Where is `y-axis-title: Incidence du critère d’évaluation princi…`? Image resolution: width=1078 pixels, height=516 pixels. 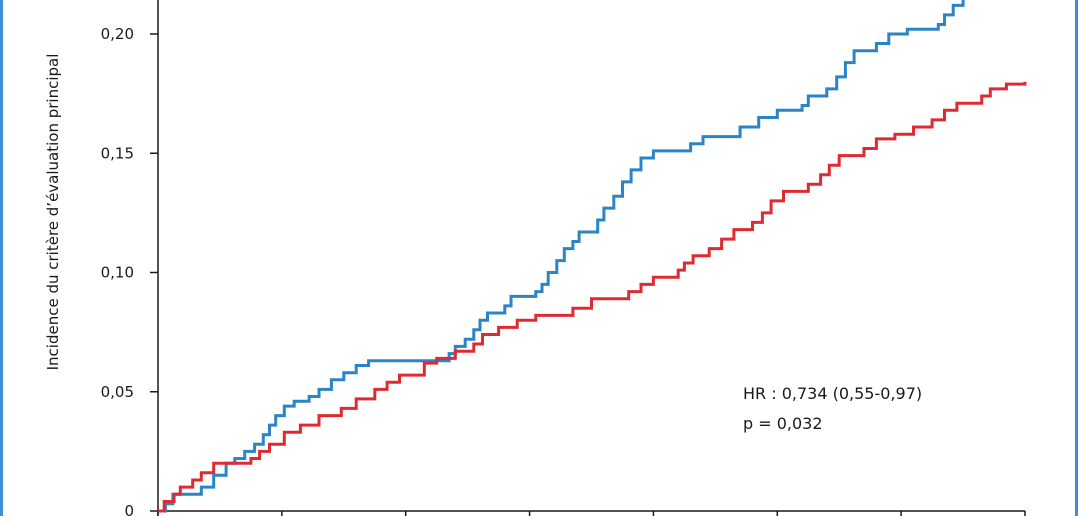 y-axis-title: Incidence du critère d’évaluation princi… is located at coordinates (53, 212).